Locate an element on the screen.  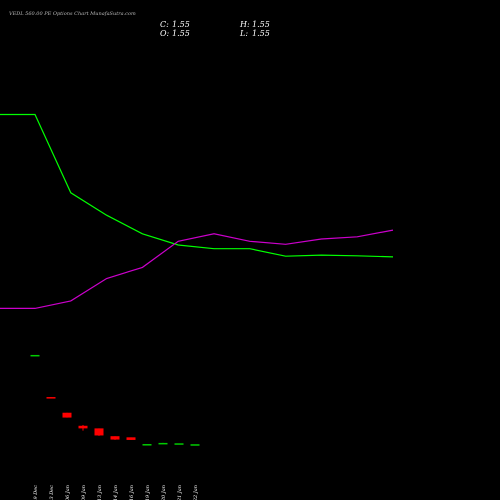
high-label: H: is located at coordinates (244, 24).